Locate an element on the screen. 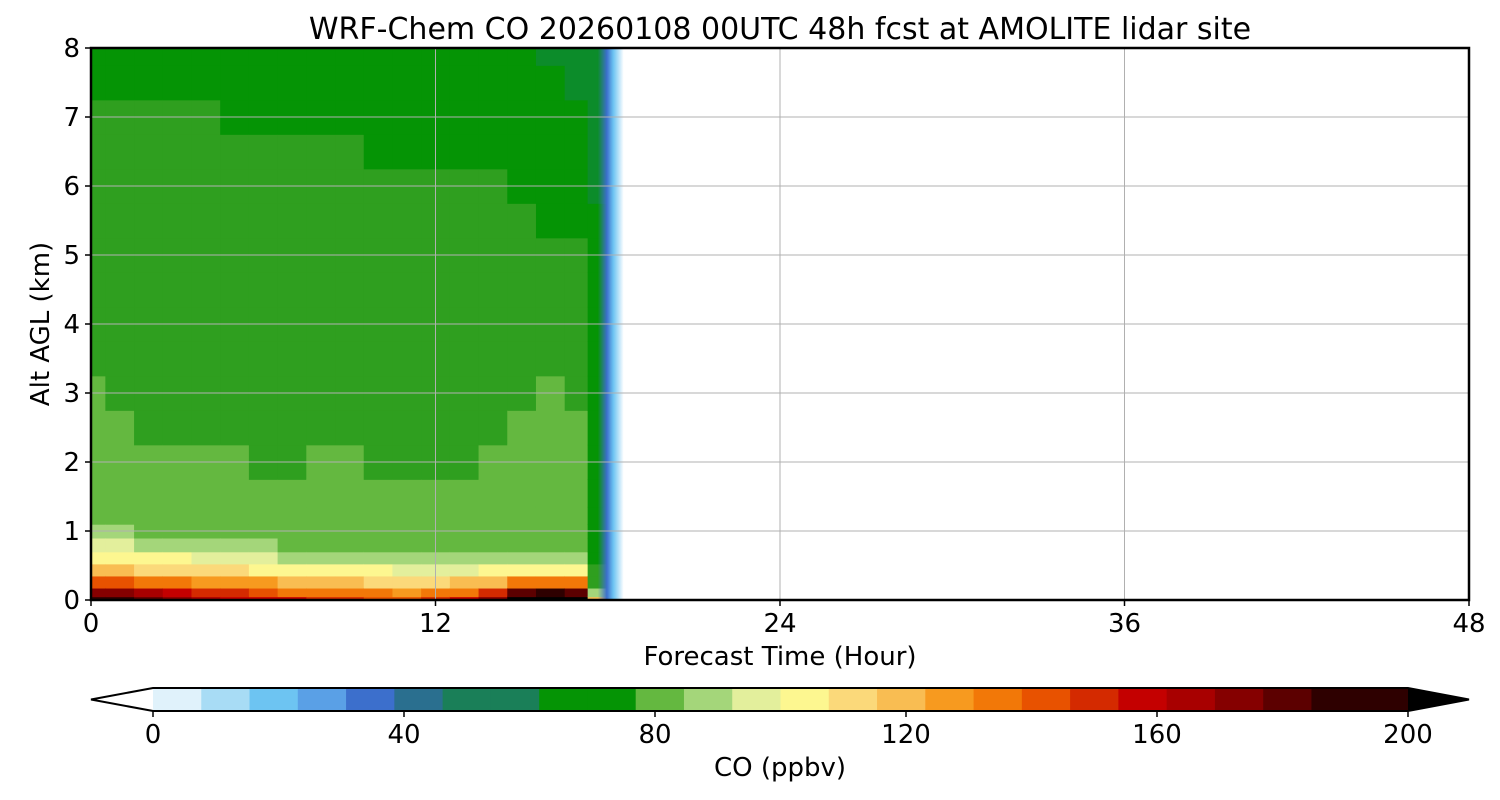 The width and height of the screenshot is (1500, 800). x-axis-label: Forecast Time (Hour) is located at coordinates (779, 657).